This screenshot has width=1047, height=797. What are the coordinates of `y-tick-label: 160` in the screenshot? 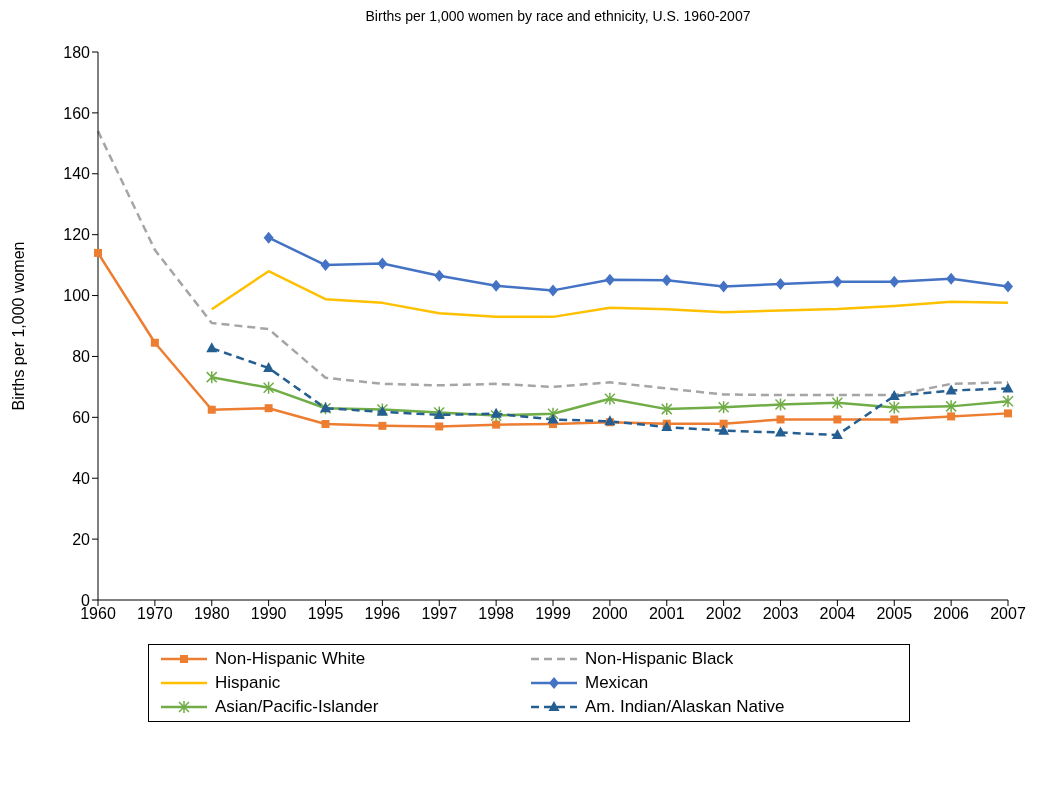 It's located at (77, 113).